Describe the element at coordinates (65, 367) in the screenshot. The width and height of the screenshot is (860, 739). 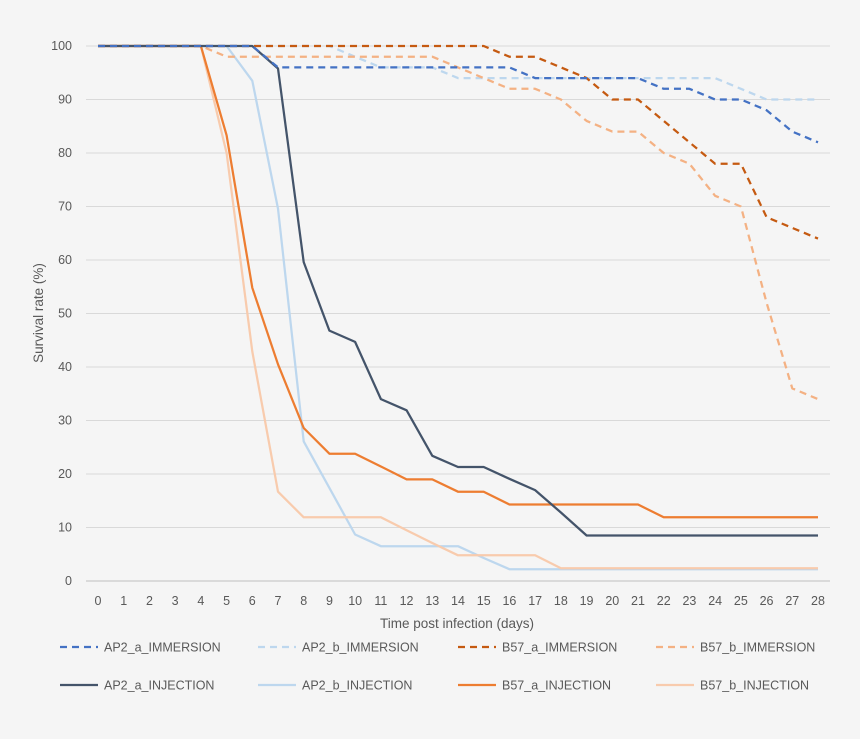
I see `y-tick-label: 40` at that location.